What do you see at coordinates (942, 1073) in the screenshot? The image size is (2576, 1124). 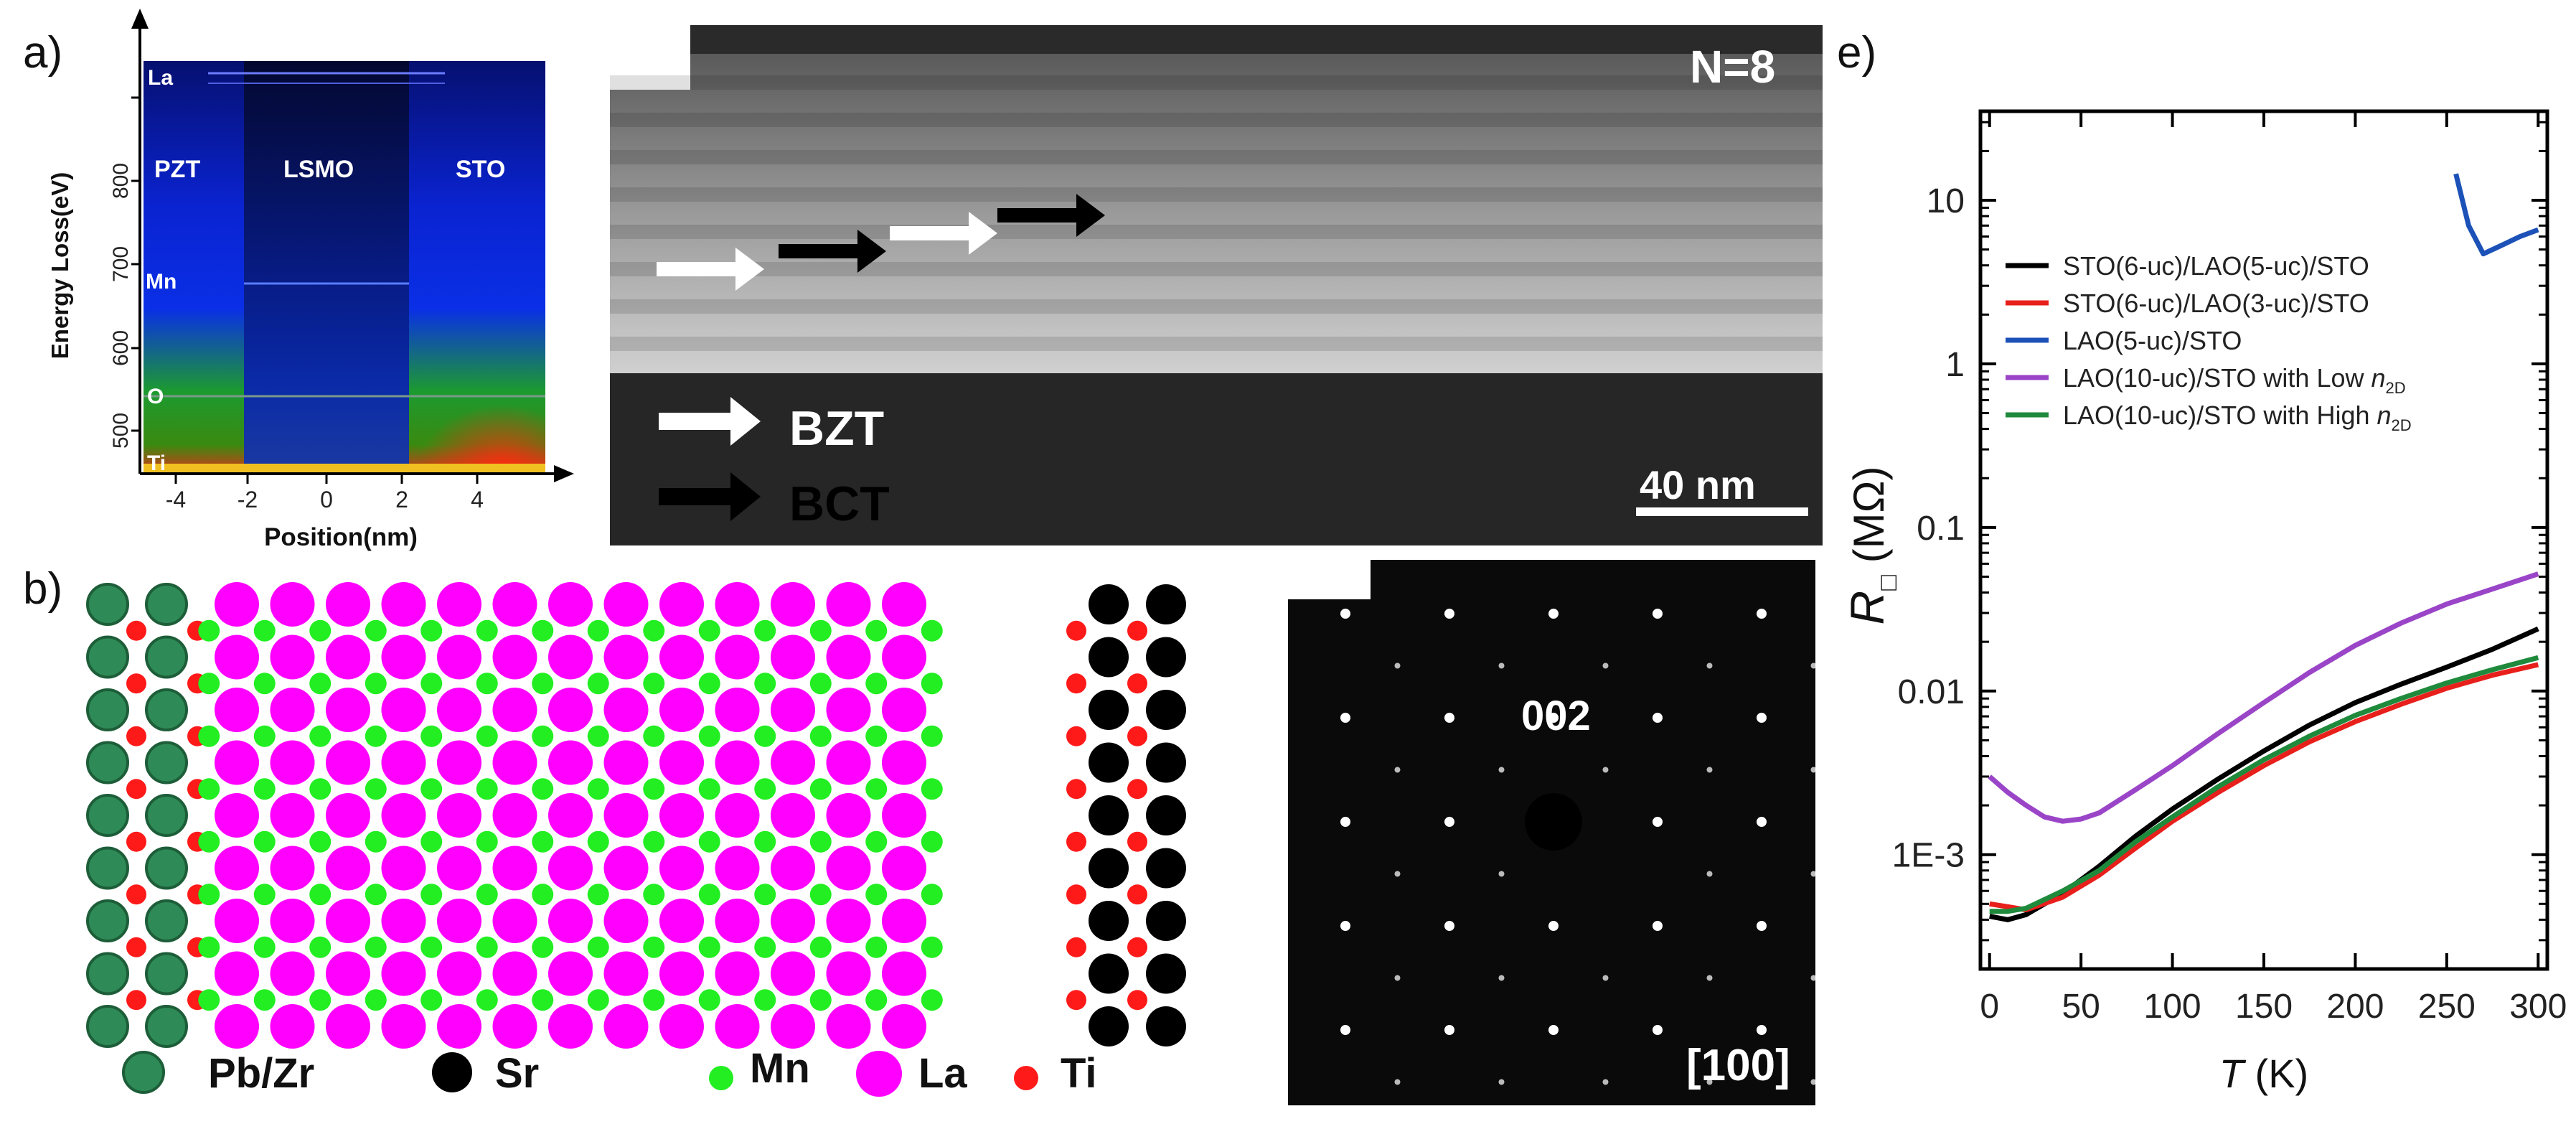 I see `legend-la-label: La` at bounding box center [942, 1073].